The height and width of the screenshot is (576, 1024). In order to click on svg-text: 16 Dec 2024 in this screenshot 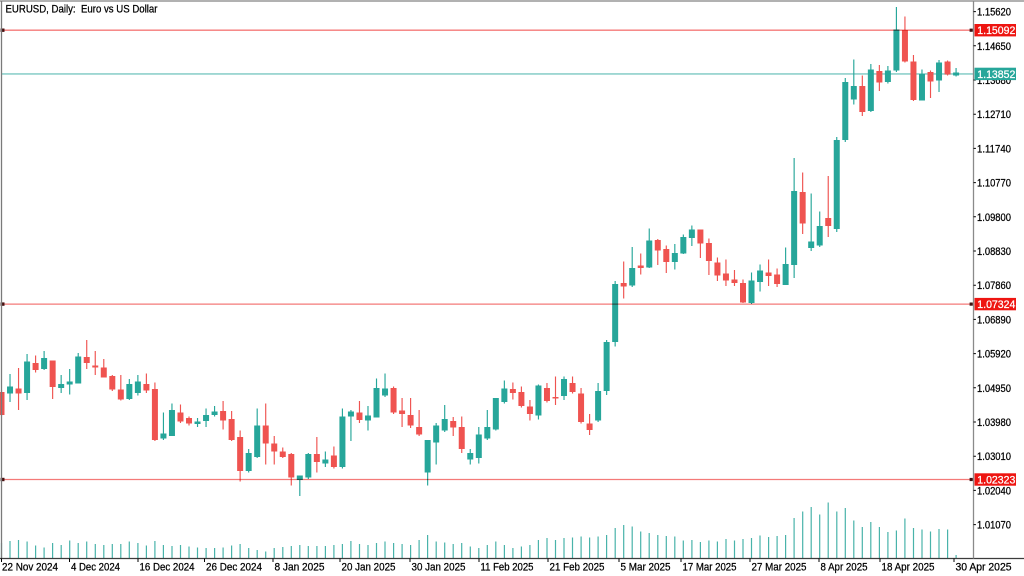, I will do `click(167, 568)`.